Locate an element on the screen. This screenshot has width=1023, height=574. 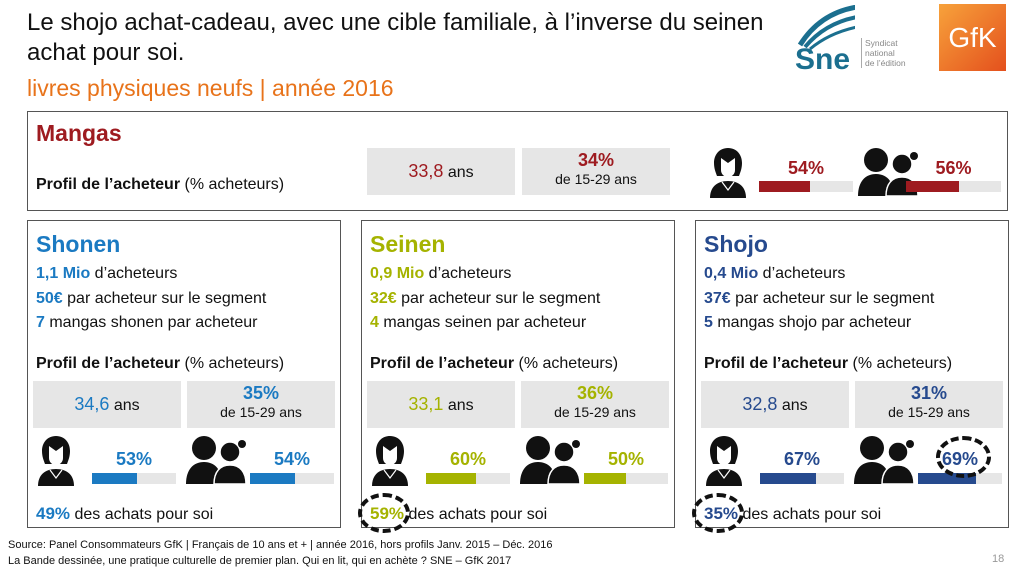
sne-text: de l’édition is located at coordinates (885, 63).